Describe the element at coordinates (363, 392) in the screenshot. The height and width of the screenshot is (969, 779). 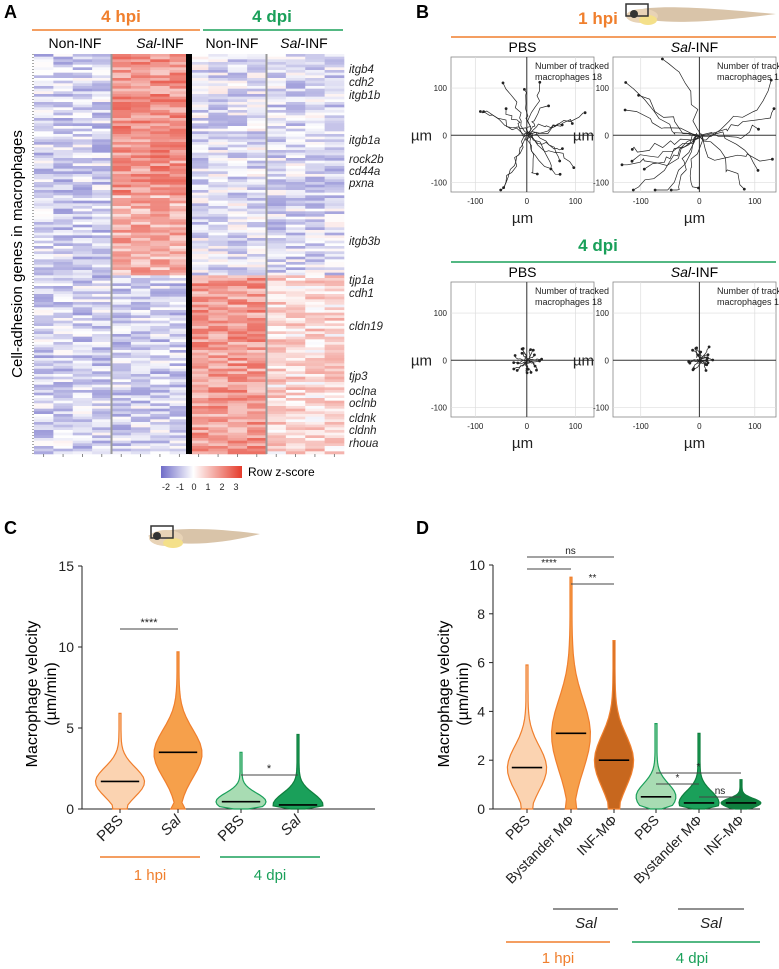
I see `gene-label: oclna` at that location.